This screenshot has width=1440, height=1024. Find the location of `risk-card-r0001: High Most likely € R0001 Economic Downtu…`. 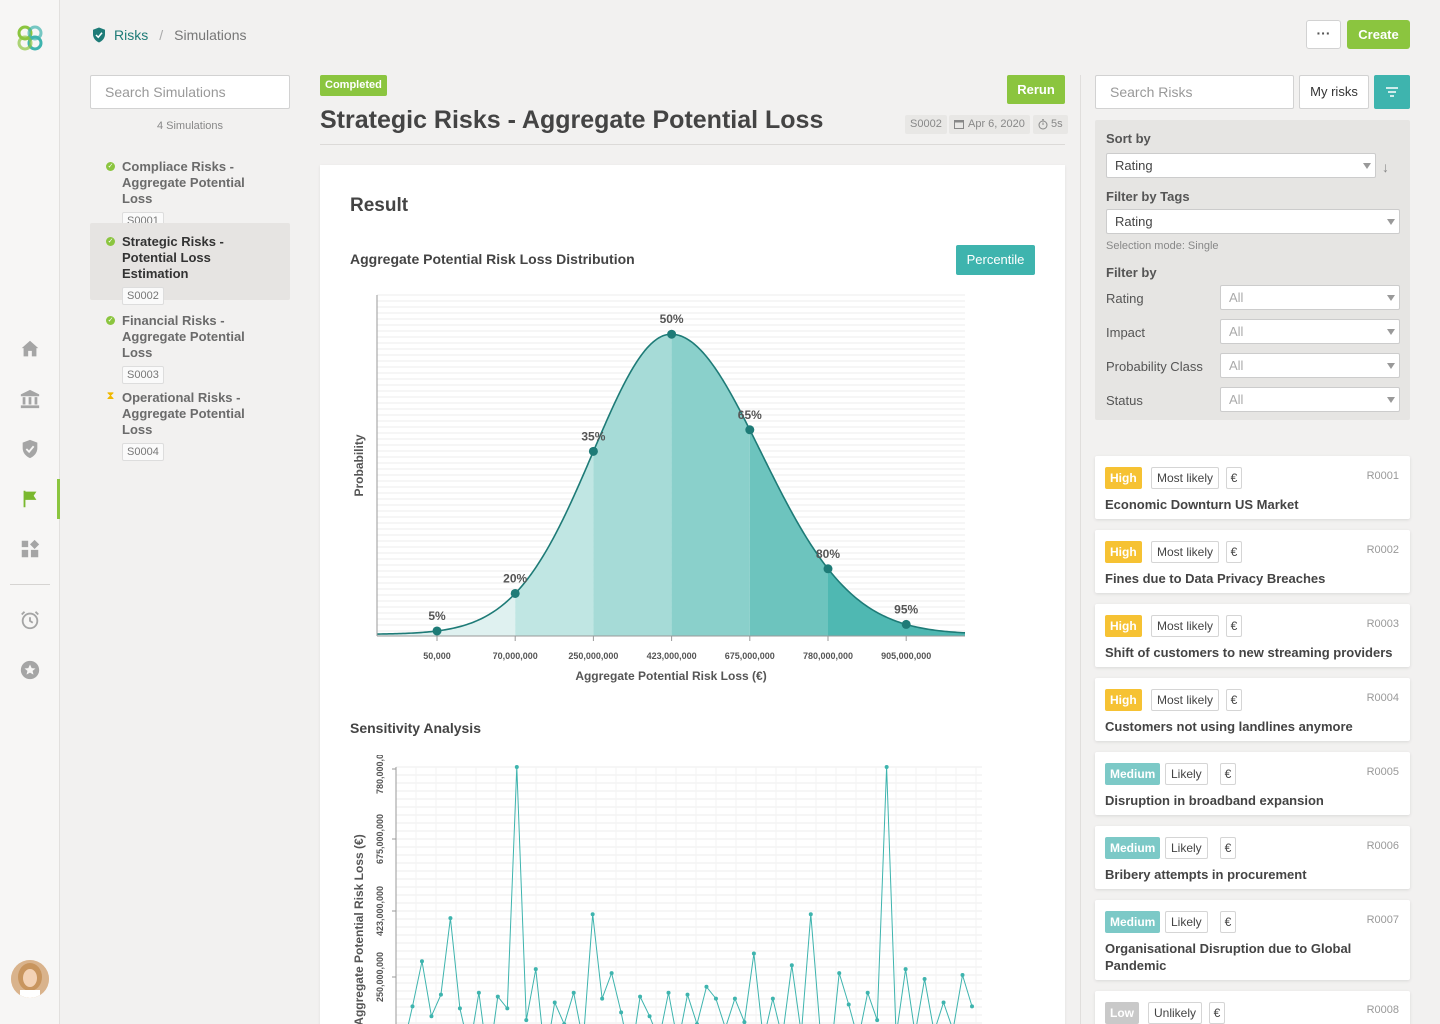

risk-card-r0001: High Most likely € R0001 Economic Downtu… is located at coordinates (1252, 487).